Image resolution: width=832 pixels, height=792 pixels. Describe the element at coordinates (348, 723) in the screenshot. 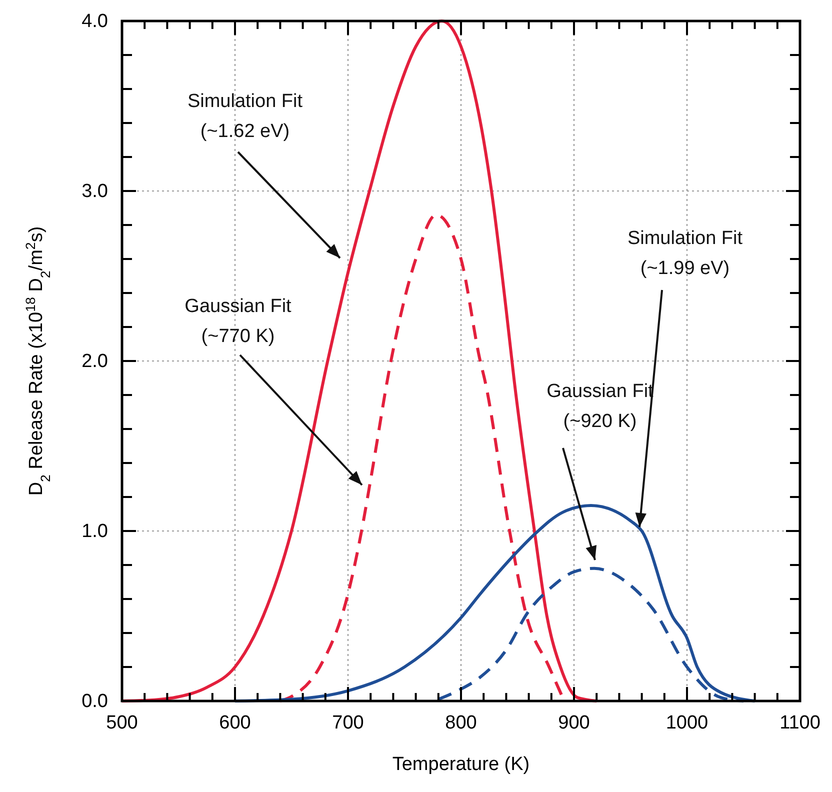

I see `x-tick-label: 700` at that location.